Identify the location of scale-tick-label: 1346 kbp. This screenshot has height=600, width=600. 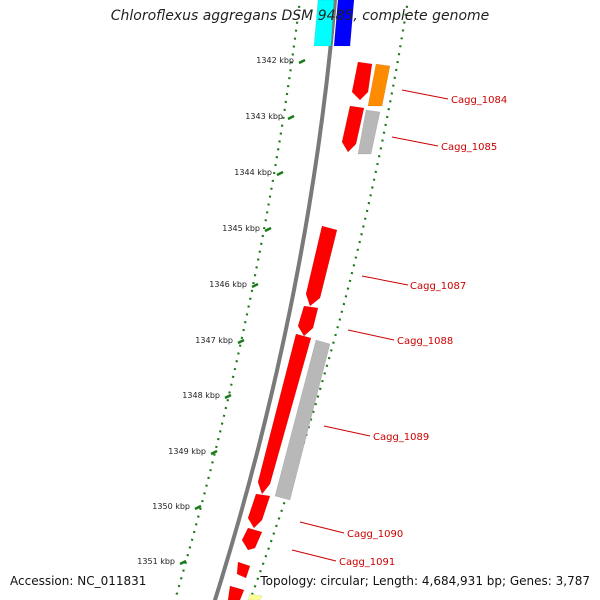
(228, 284).